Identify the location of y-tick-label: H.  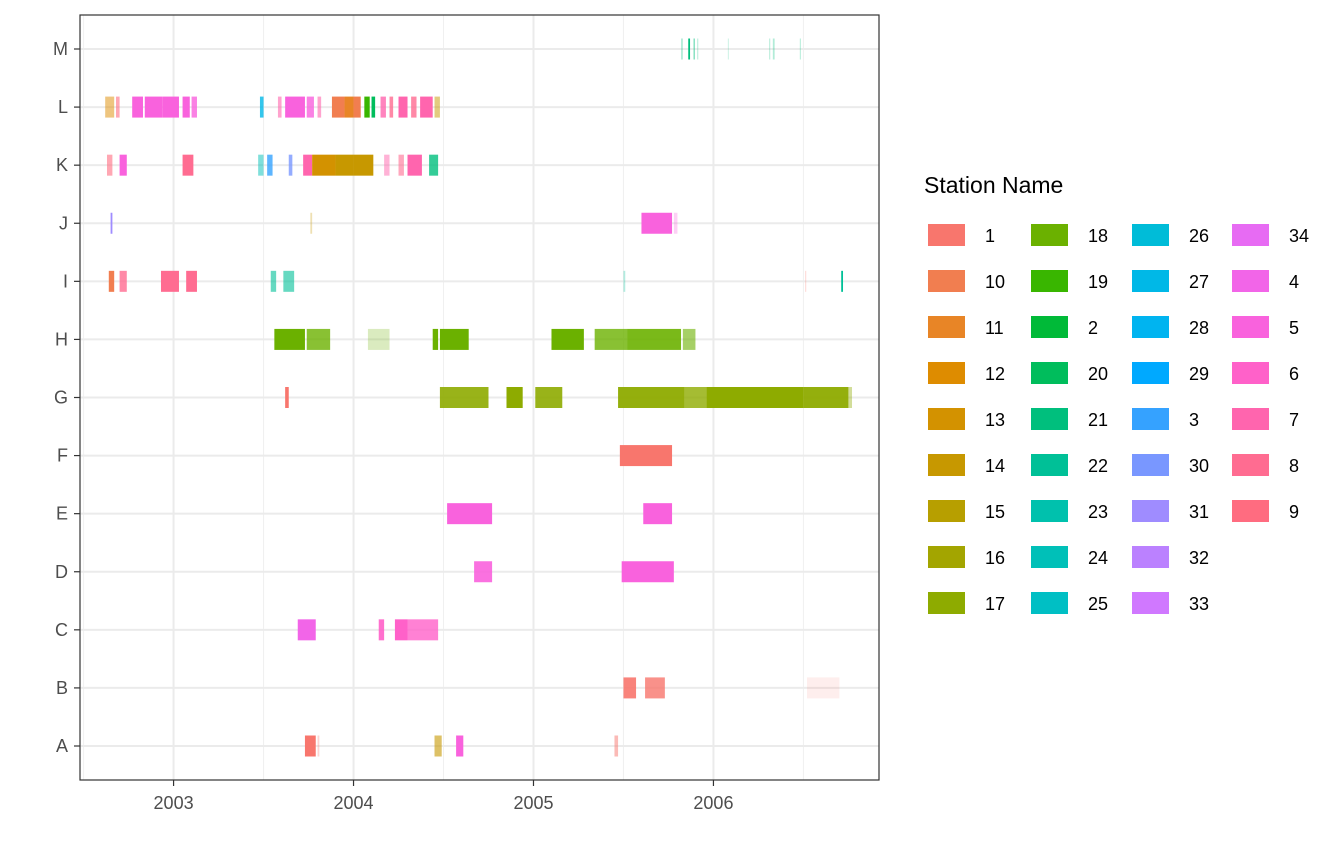
(61, 339).